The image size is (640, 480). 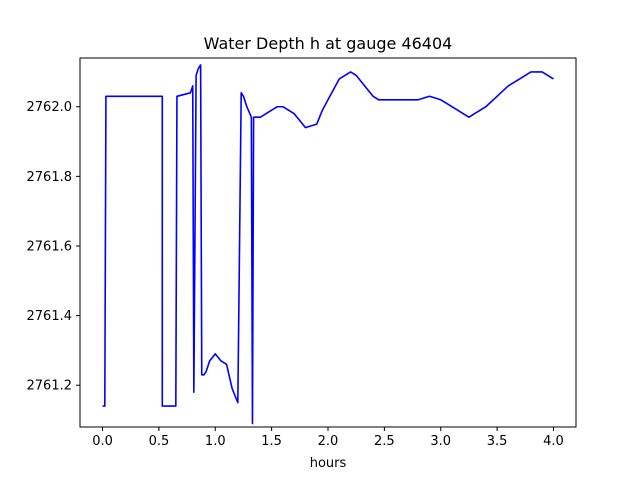 I want to click on x-tick-label: 3.5, so click(x=497, y=441).